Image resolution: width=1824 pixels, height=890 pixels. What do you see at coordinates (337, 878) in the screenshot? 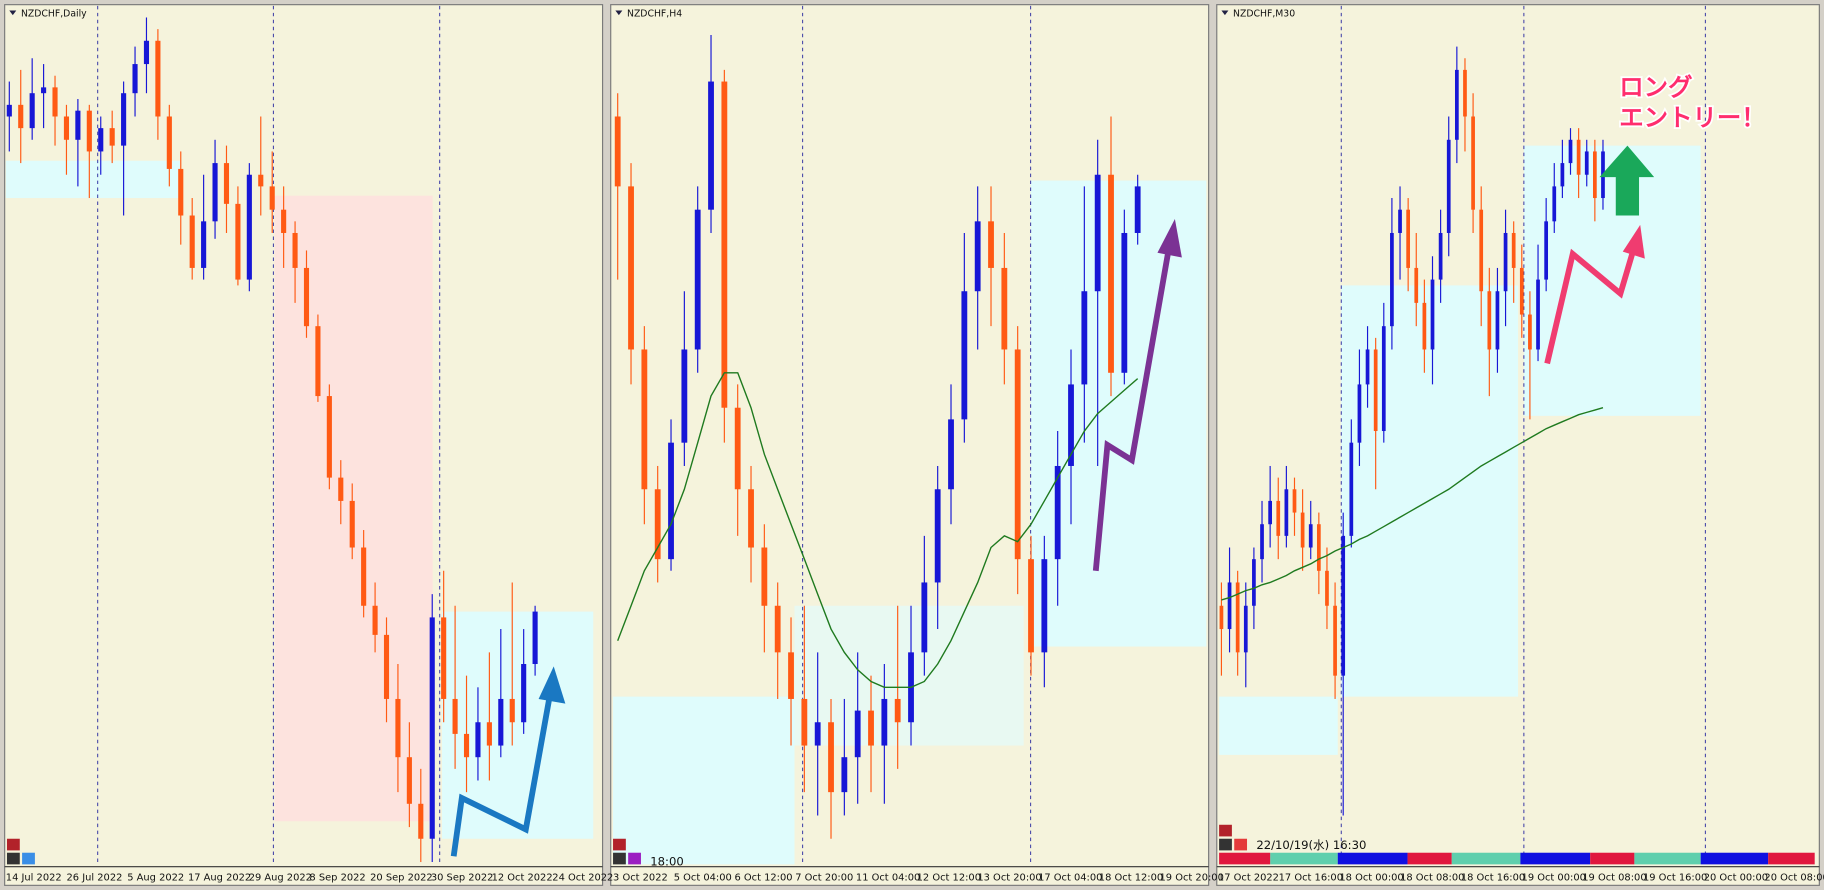
I see `x-tick-label: 8 Sep 2022` at bounding box center [337, 878].